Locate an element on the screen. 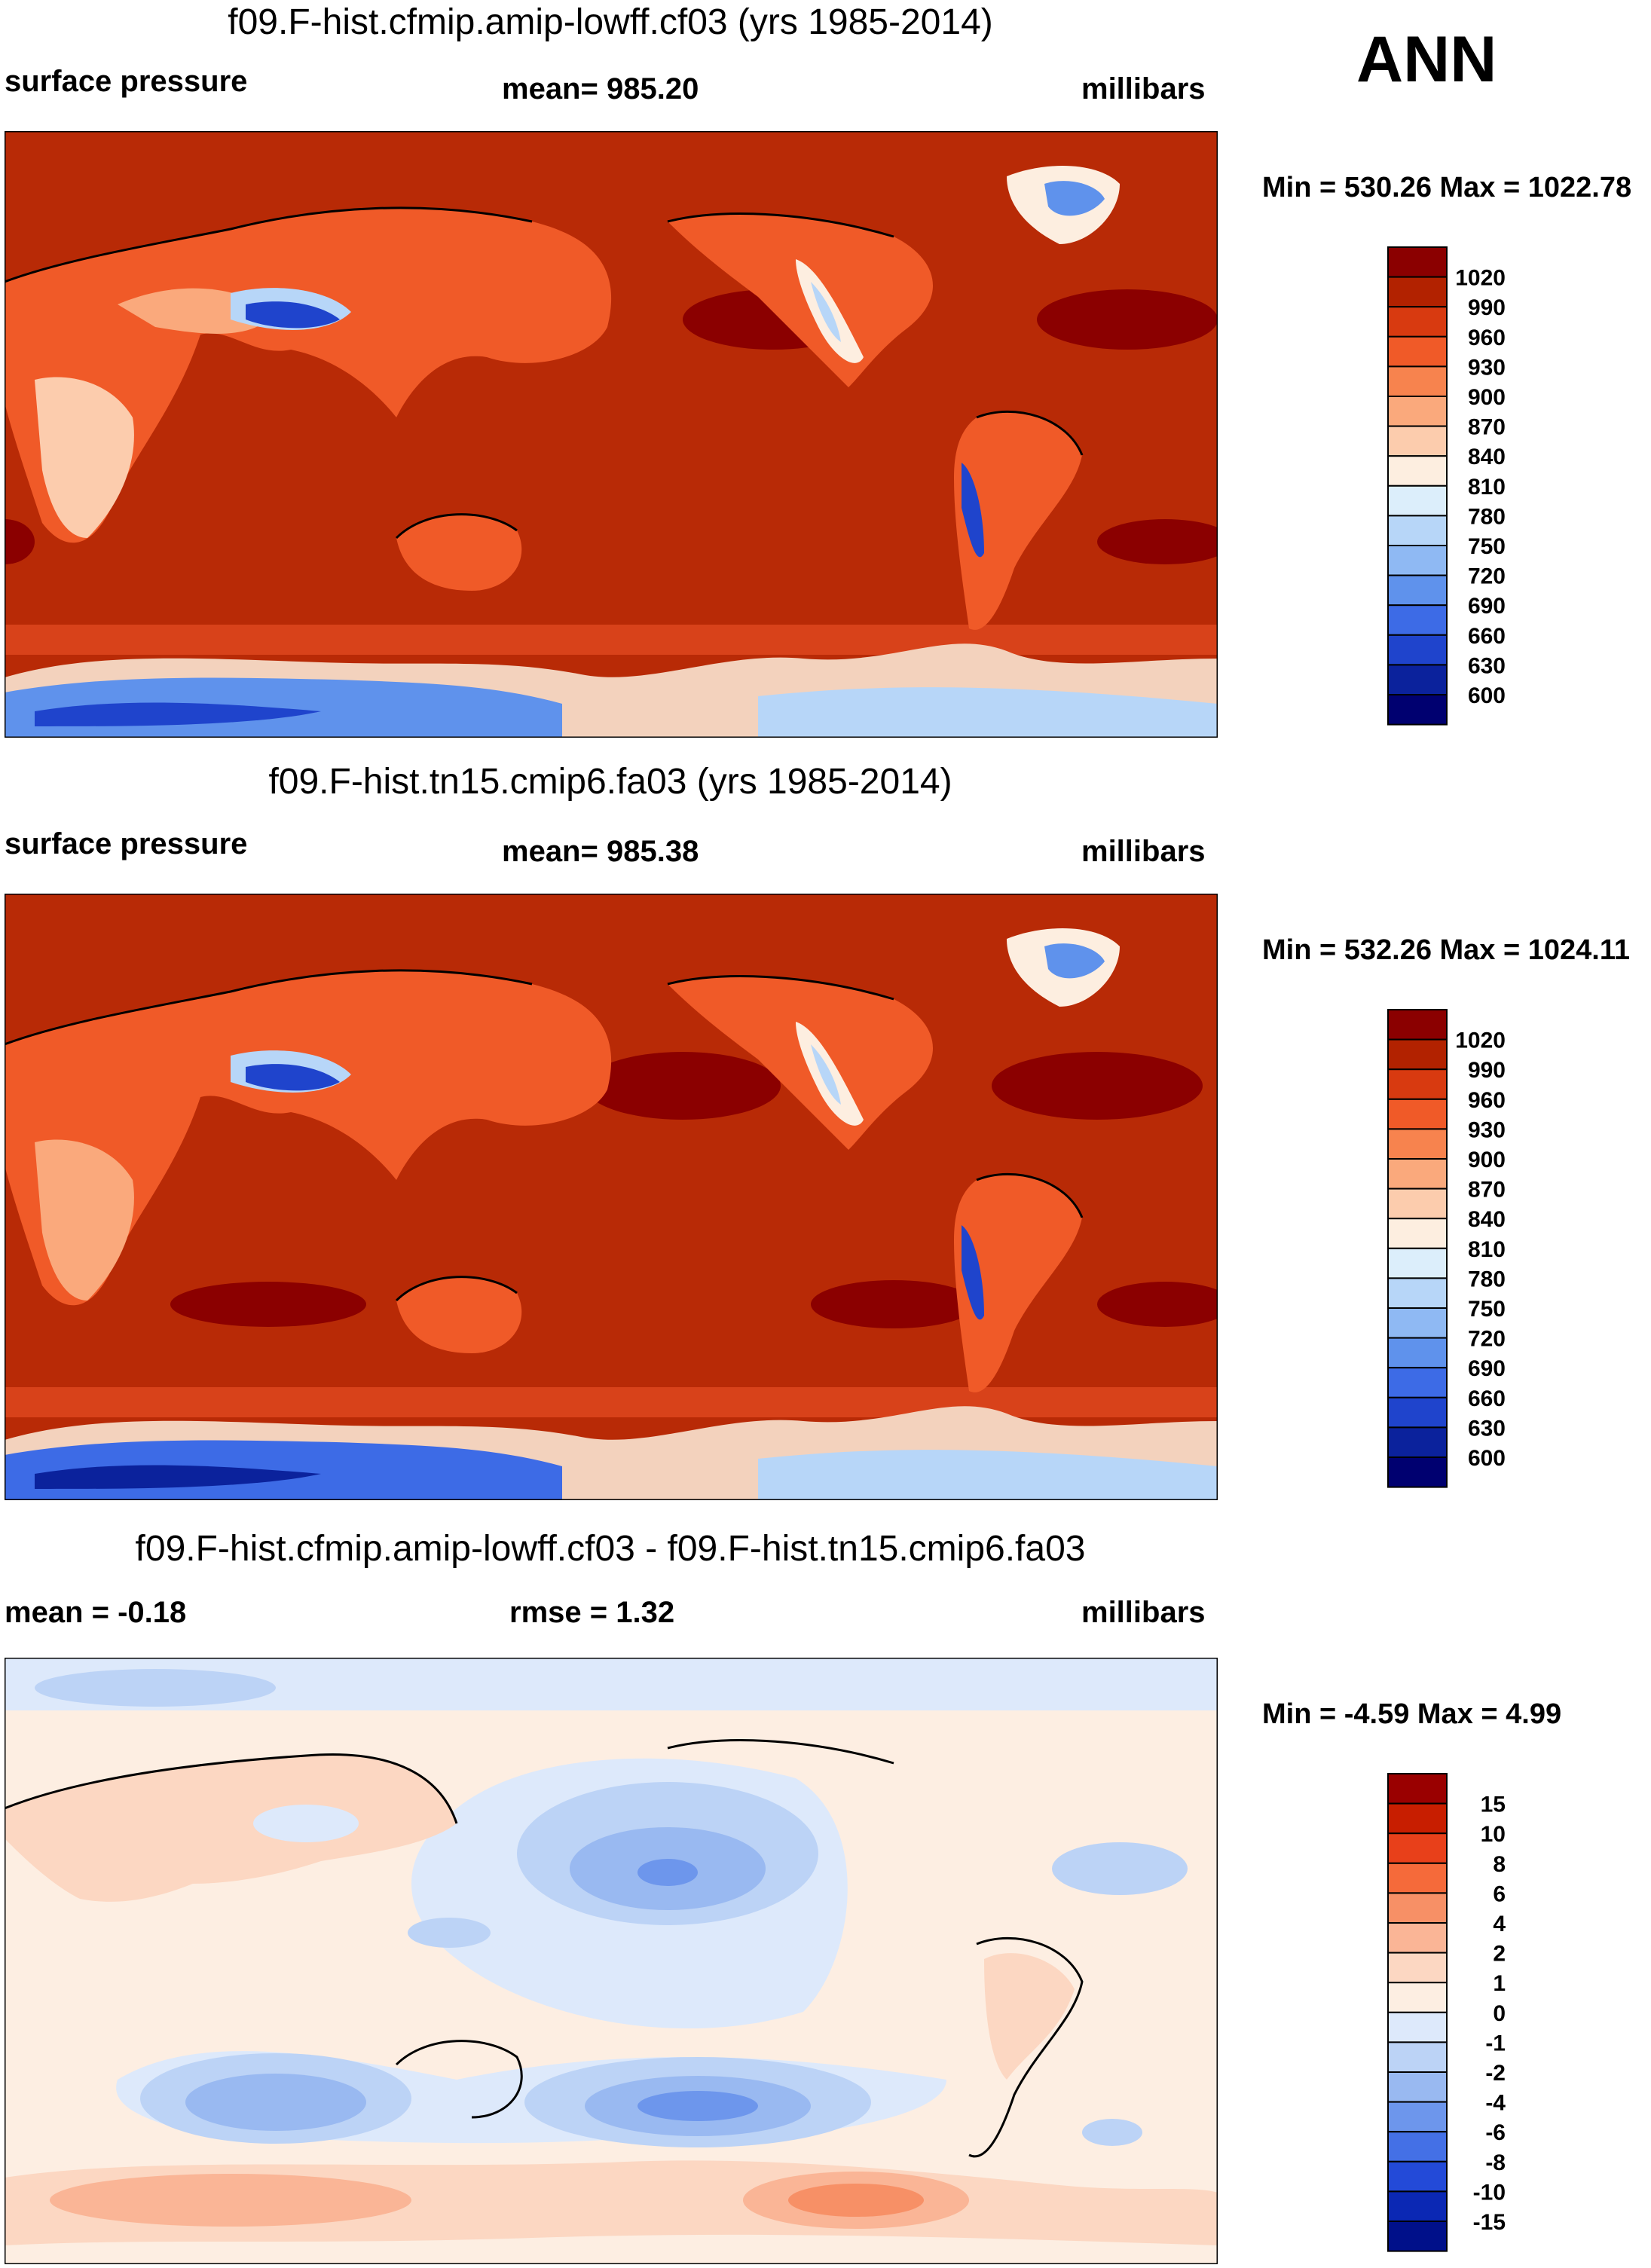  panel-3-colorbar-label: -1 is located at coordinates (1495, 2043).